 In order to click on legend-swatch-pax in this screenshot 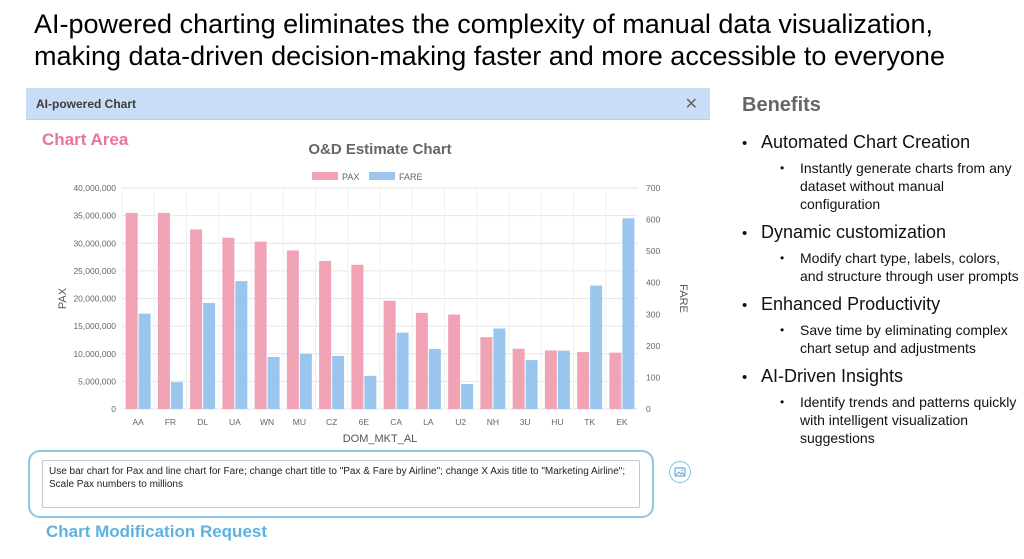, I will do `click(325, 176)`.